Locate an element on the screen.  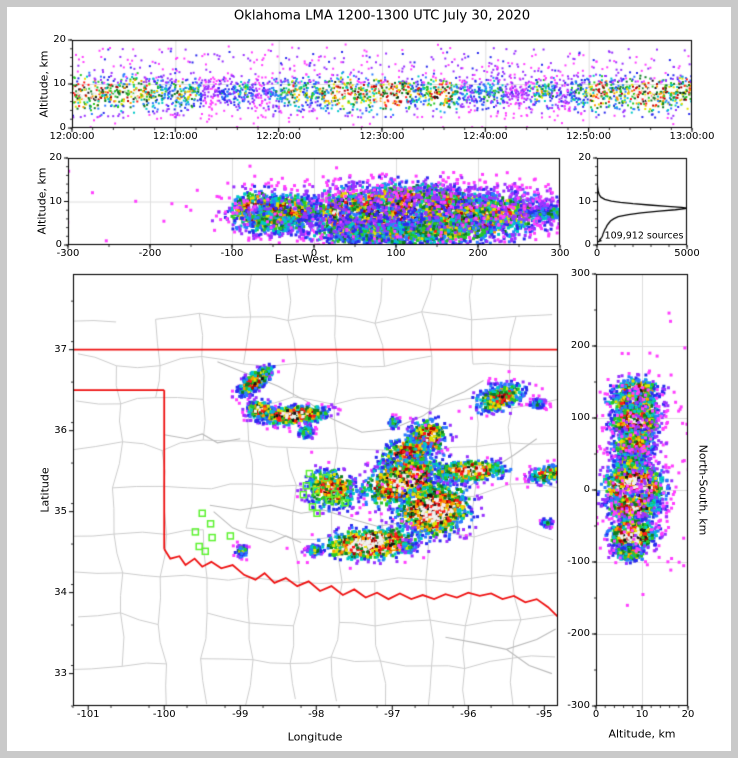
y-tick-label: 200 is located at coordinates (580, 345).